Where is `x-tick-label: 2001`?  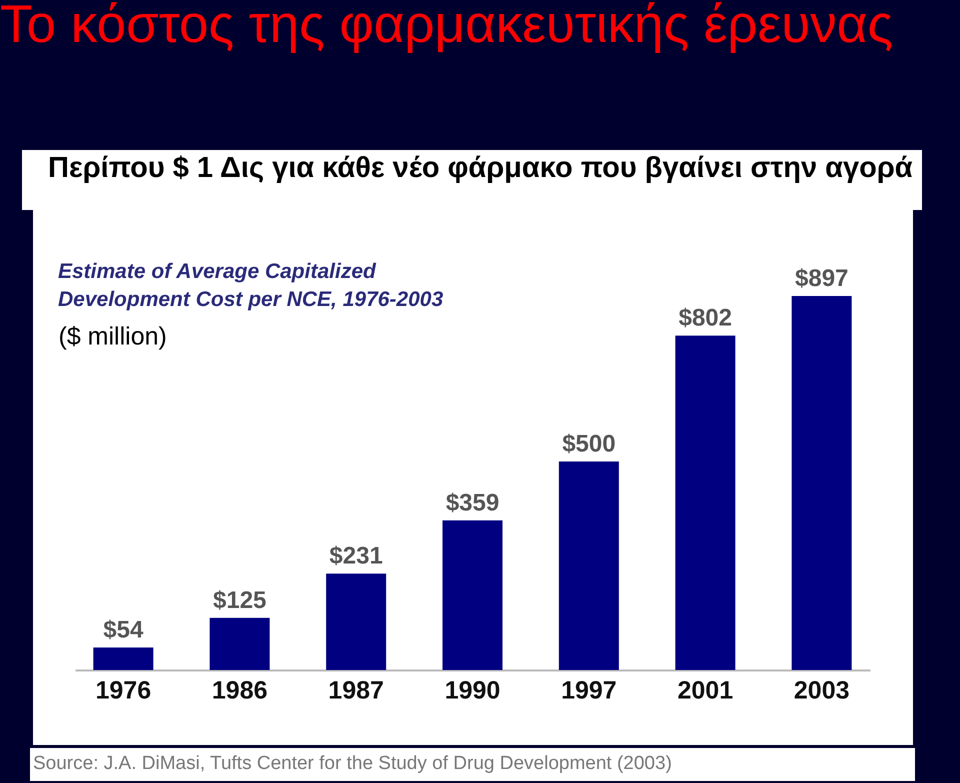
x-tick-label: 2001 is located at coordinates (705, 690).